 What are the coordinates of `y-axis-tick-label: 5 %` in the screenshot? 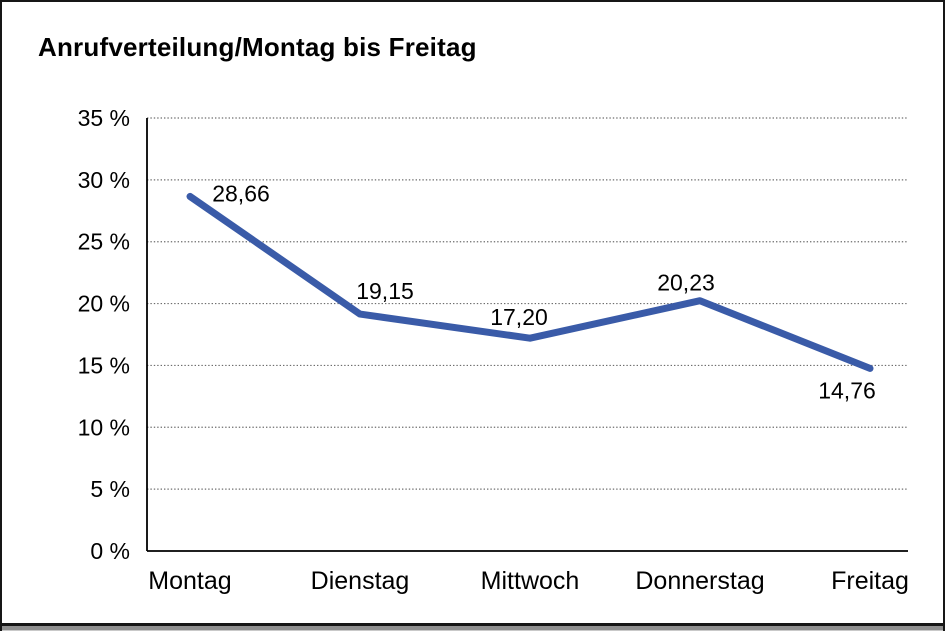 It's located at (110, 489).